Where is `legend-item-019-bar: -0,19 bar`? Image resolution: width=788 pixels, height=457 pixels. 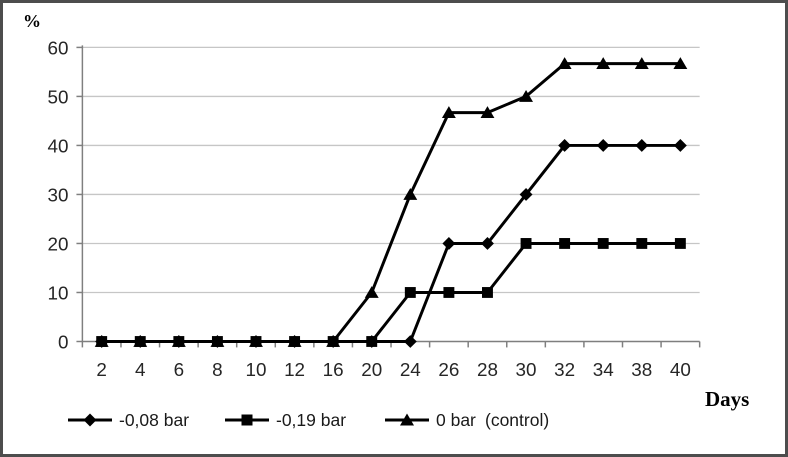 legend-item-019-bar: -0,19 bar is located at coordinates (285, 420).